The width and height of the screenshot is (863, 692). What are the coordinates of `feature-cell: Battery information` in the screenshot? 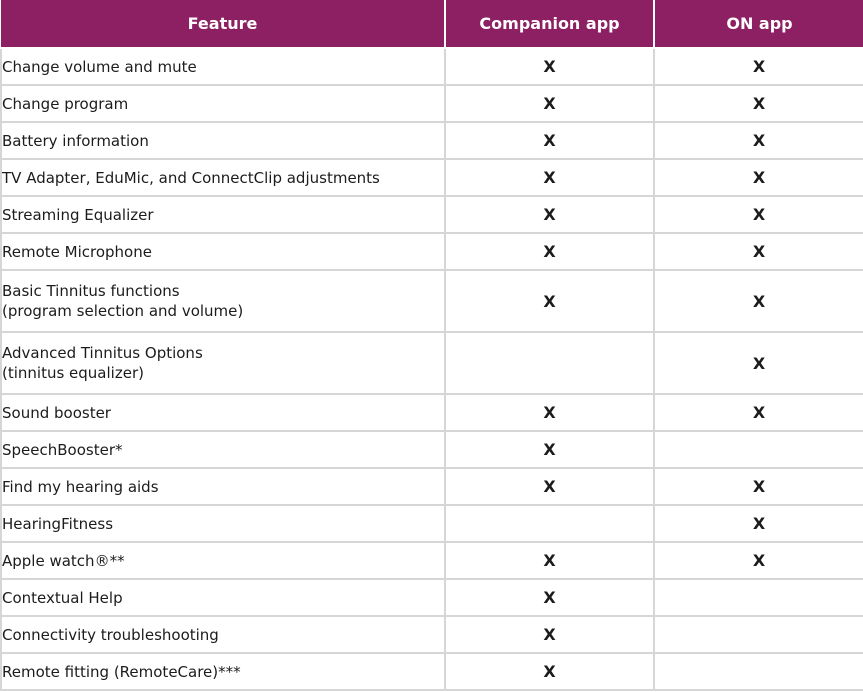 It's located at (223, 140).